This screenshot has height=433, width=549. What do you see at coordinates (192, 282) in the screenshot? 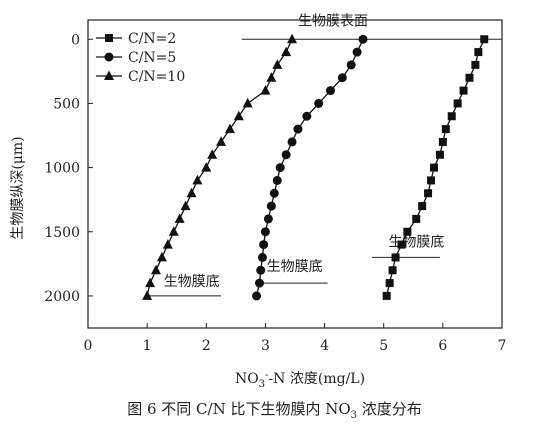
I see `annotation-label-bottom-cn10: 生物膜底` at bounding box center [192, 282].